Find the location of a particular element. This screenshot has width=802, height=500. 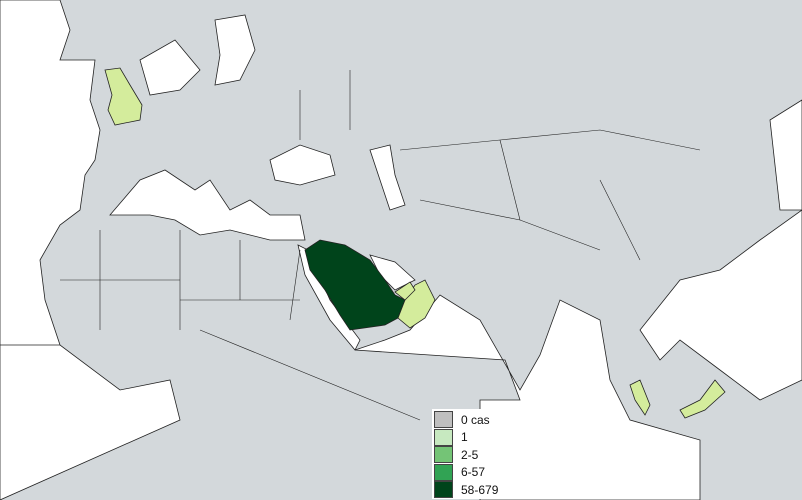

baltic-sea is located at coordinates (235, 50).